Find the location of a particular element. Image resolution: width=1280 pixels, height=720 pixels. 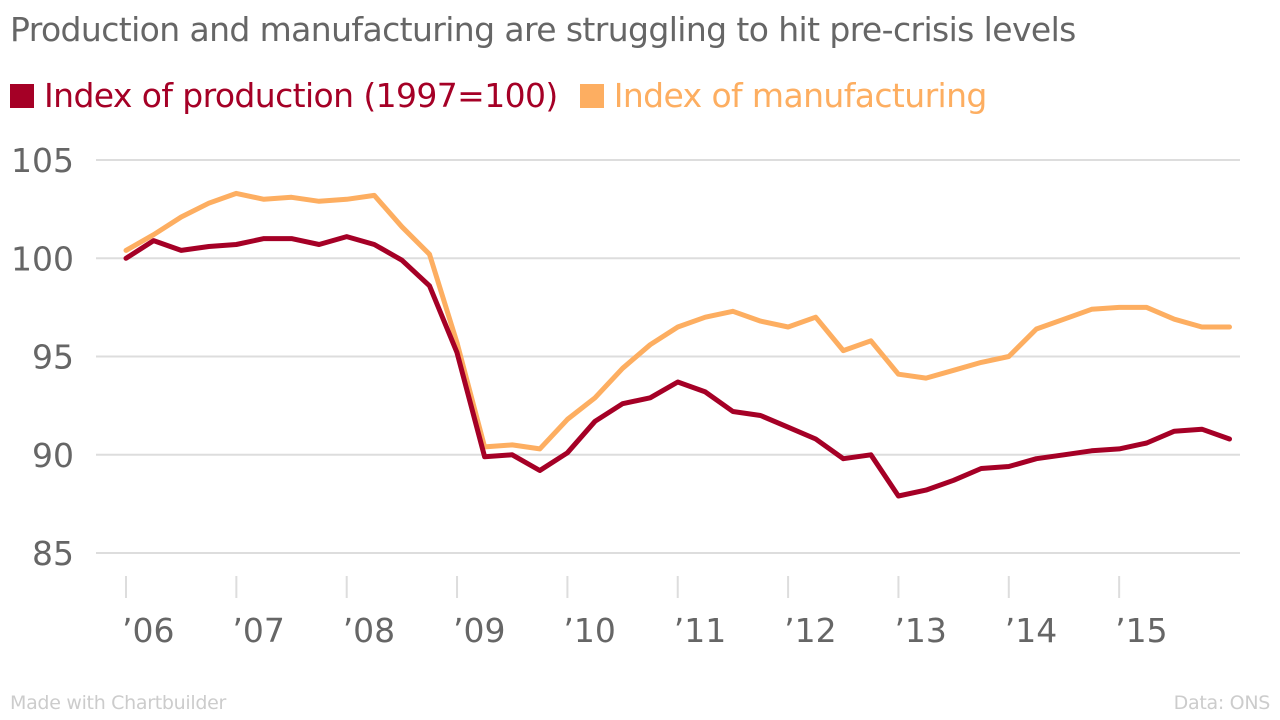

legend-label-production: Index of production (1997=100) is located at coordinates (301, 95).